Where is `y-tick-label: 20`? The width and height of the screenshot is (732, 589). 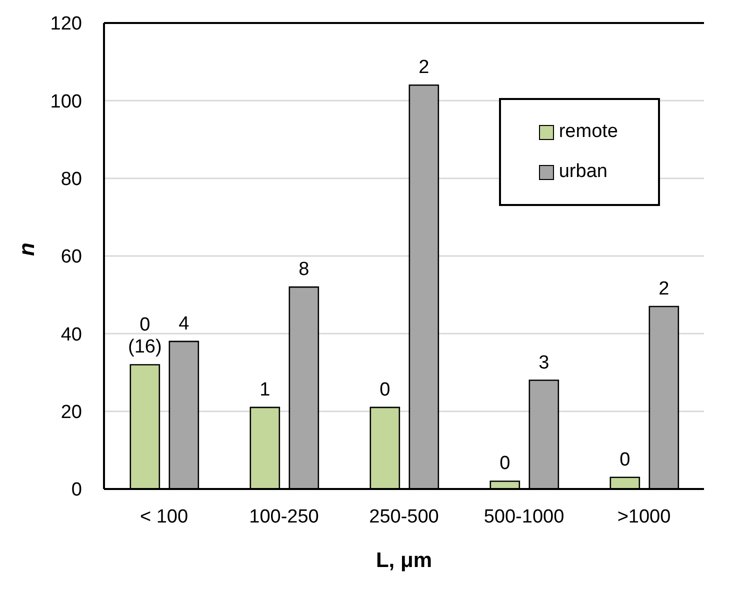
y-tick-label: 20 is located at coordinates (71, 413).